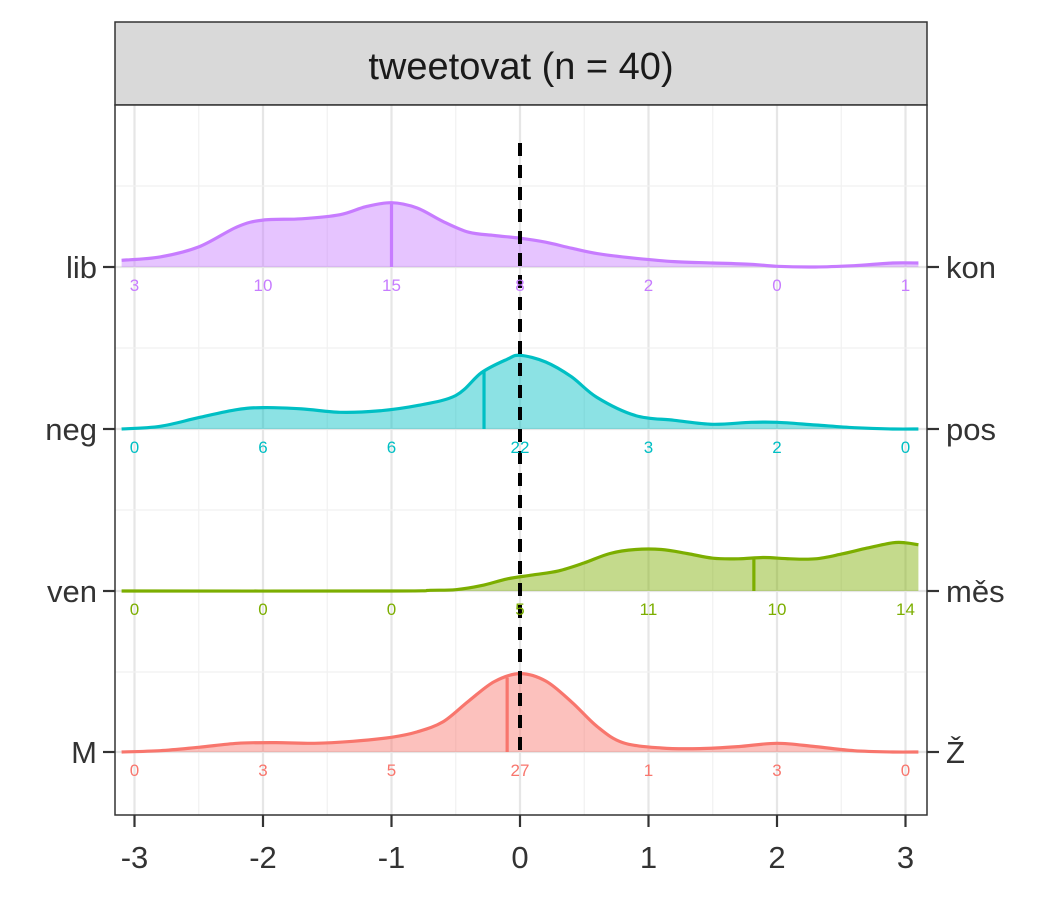 This screenshot has width=1050, height=900. I want to click on x-tick-label: 2, so click(776, 857).